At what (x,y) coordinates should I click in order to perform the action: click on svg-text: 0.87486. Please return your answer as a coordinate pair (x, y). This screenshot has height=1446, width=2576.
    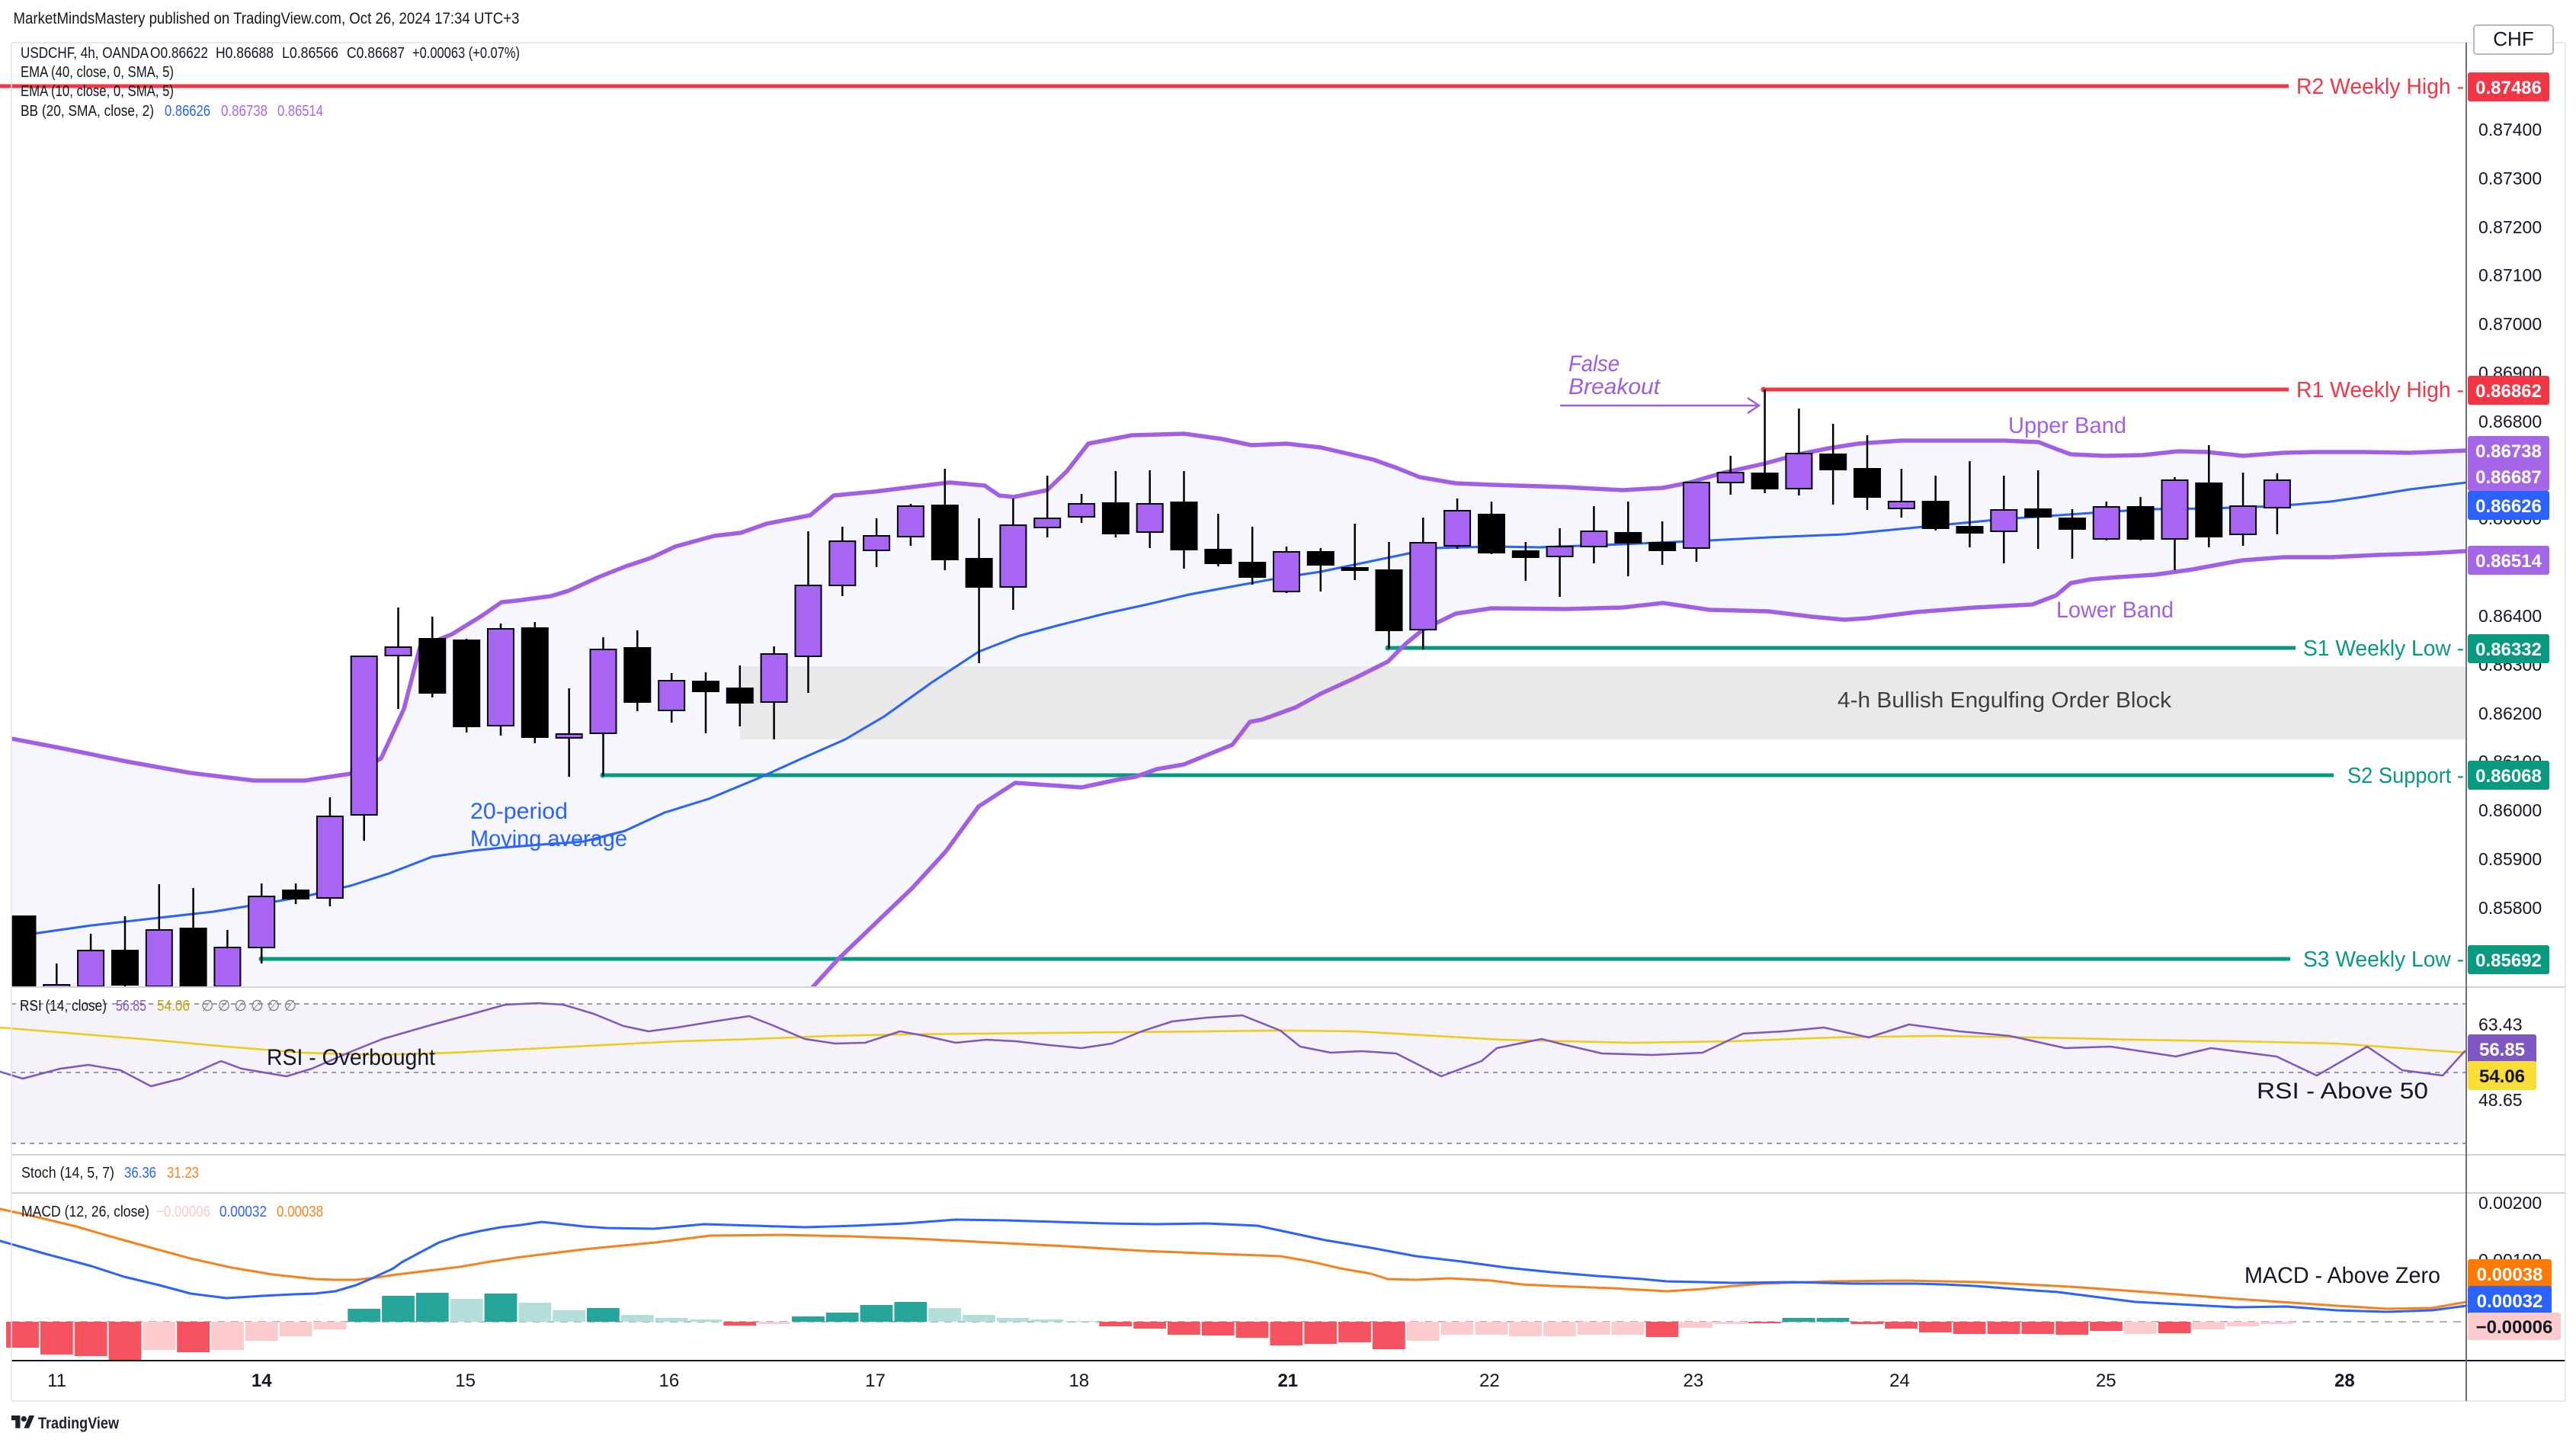
    Looking at the image, I should click on (2508, 88).